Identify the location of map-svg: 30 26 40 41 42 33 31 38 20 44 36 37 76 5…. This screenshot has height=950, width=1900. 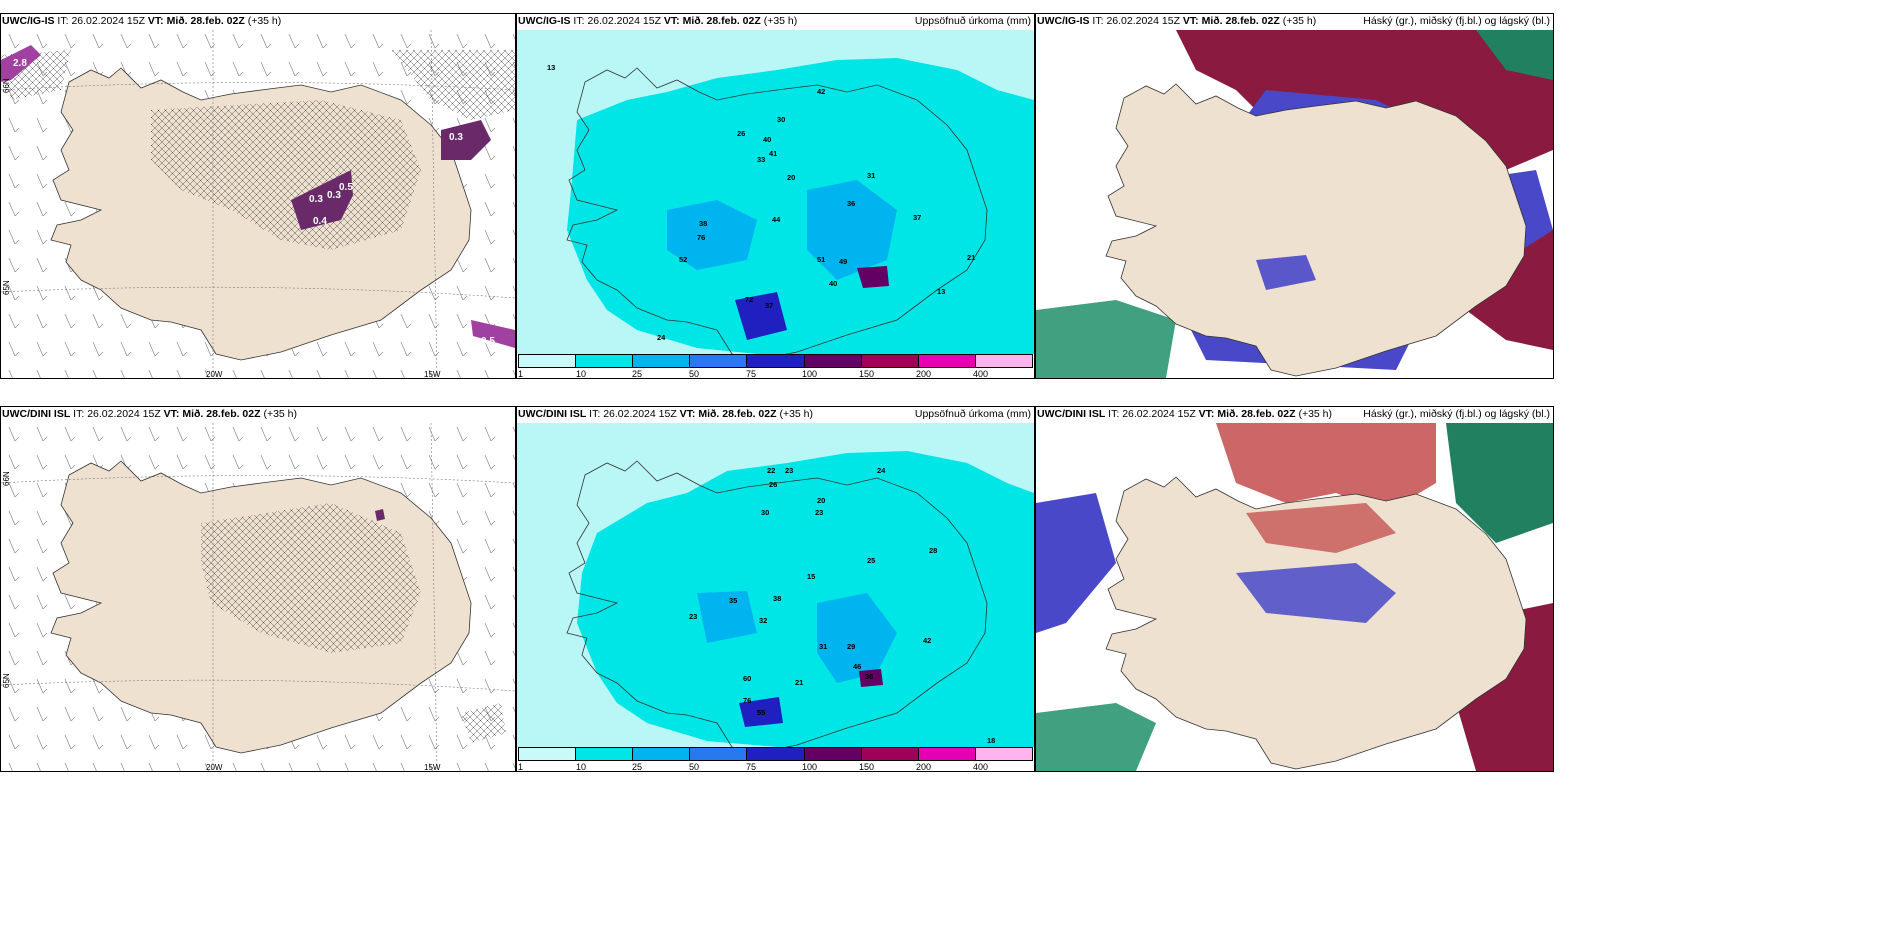
(775, 192).